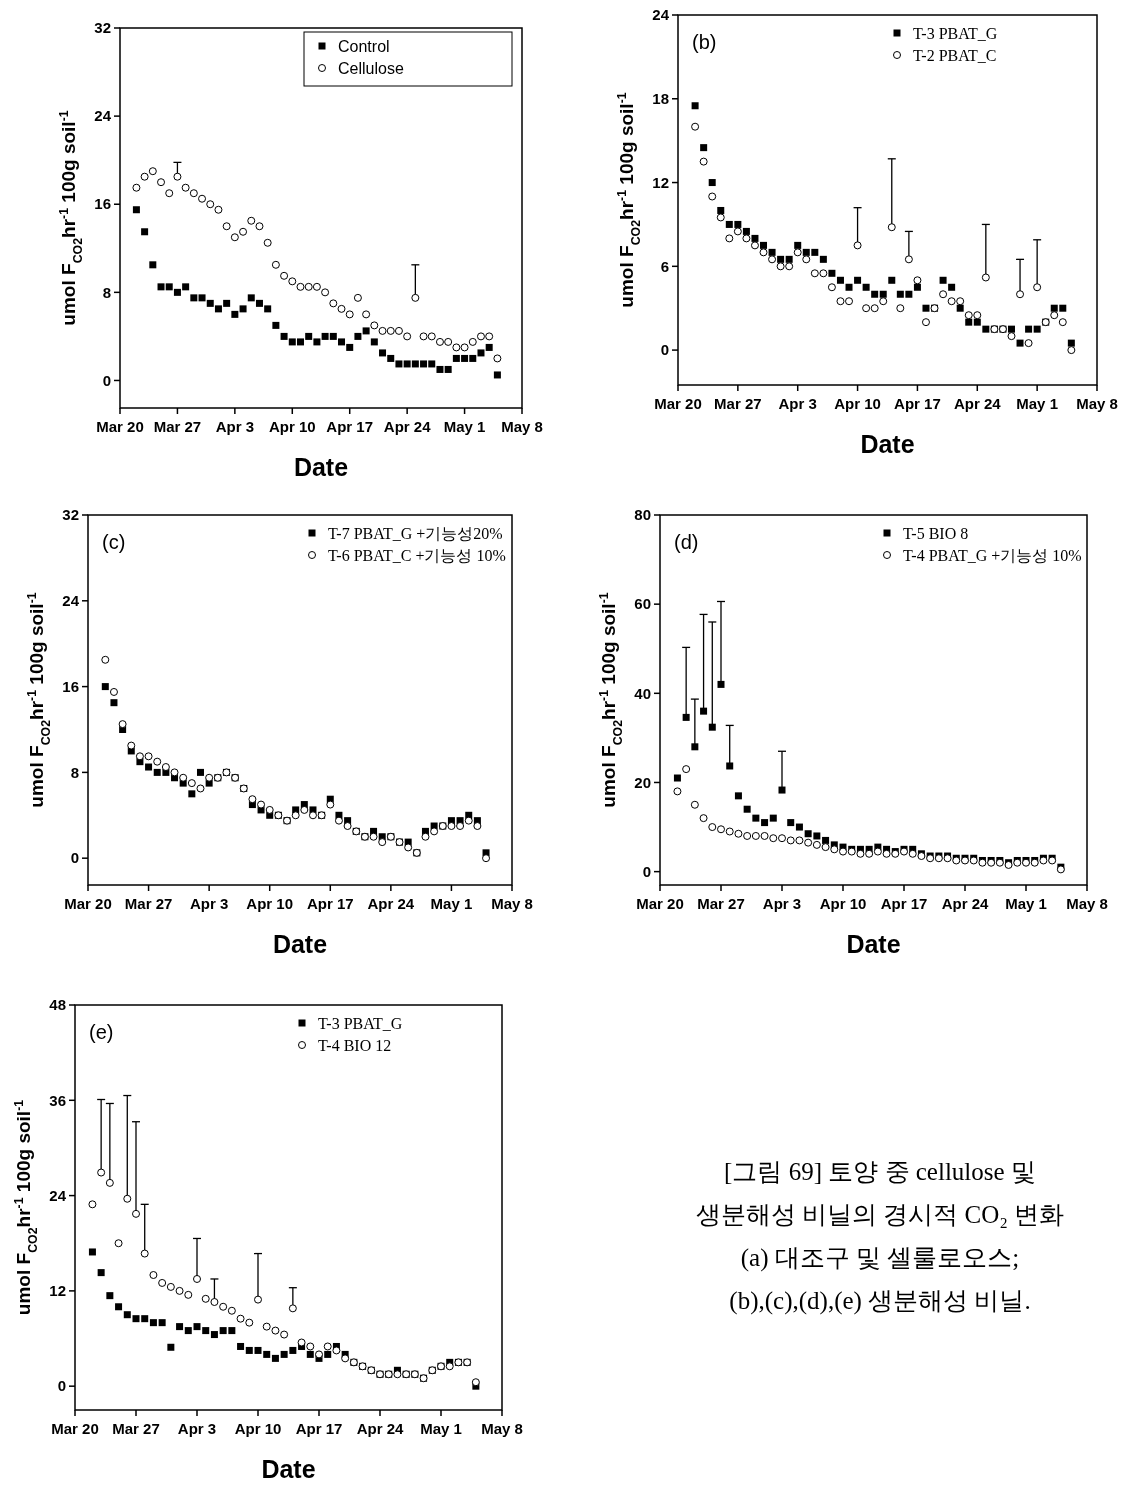 The width and height of the screenshot is (1128, 1493). What do you see at coordinates (955, 55) in the screenshot?
I see `legend-label: T-2 PBAT_C` at bounding box center [955, 55].